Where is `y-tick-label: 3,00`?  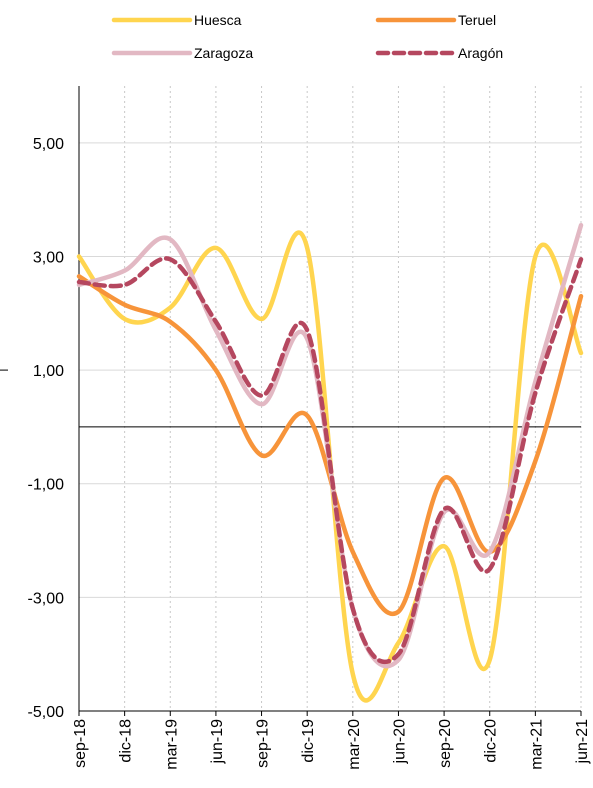
y-tick-label: 3,00 is located at coordinates (48, 257).